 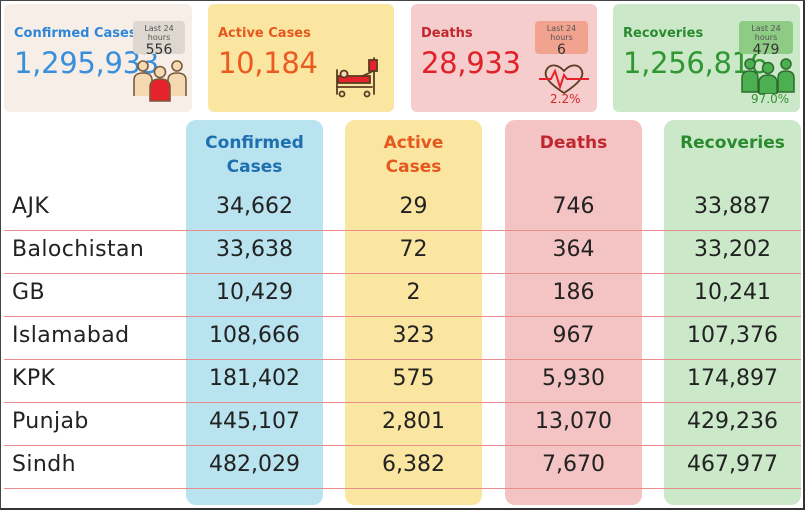 What do you see at coordinates (732, 206) in the screenshot?
I see `recoveries-cell: 33,887` at bounding box center [732, 206].